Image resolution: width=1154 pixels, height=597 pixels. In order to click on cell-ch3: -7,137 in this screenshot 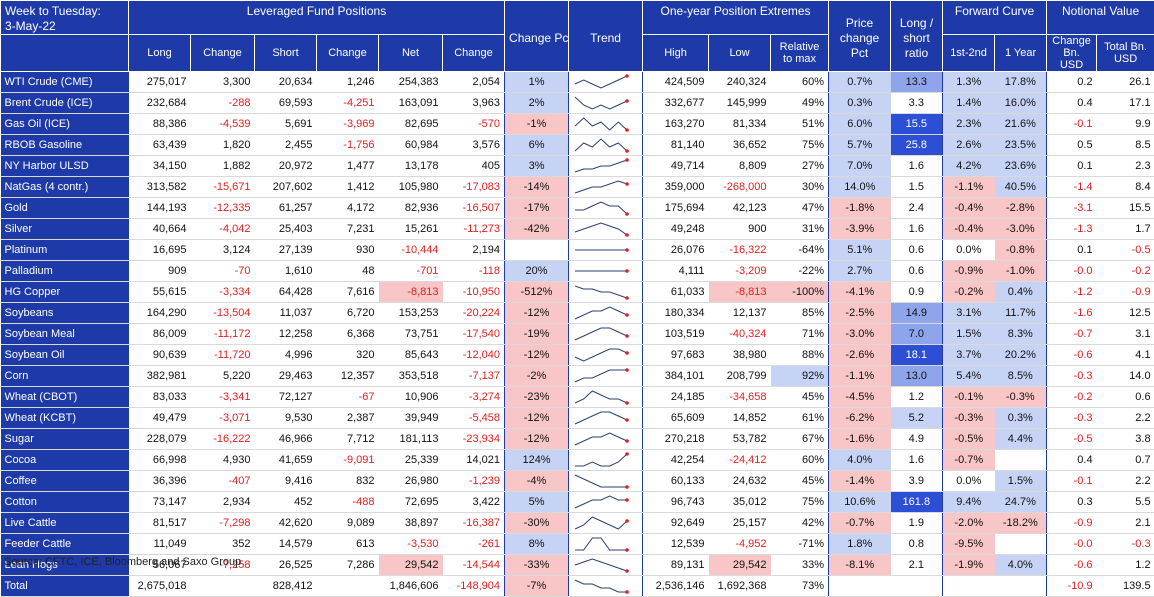, I will do `click(474, 376)`.